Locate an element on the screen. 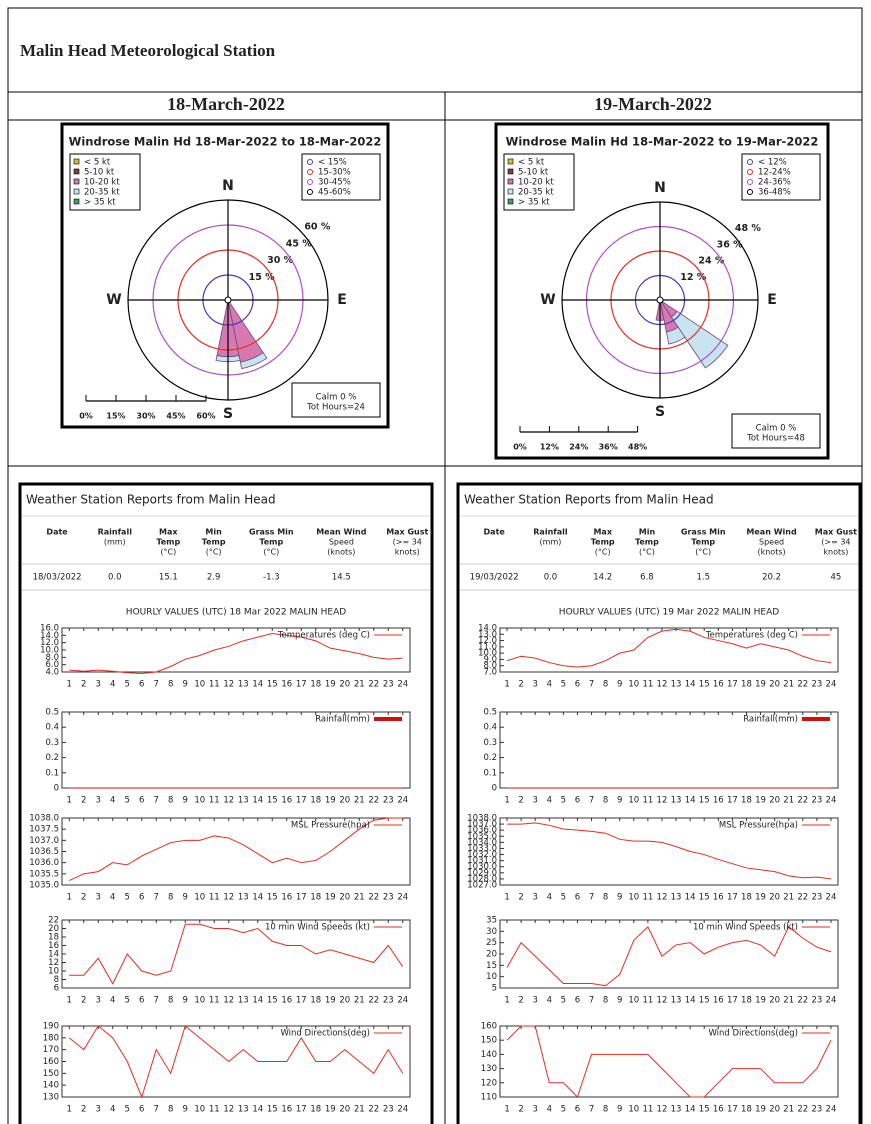 The height and width of the screenshot is (1124, 871). column-header: Min is located at coordinates (647, 532).